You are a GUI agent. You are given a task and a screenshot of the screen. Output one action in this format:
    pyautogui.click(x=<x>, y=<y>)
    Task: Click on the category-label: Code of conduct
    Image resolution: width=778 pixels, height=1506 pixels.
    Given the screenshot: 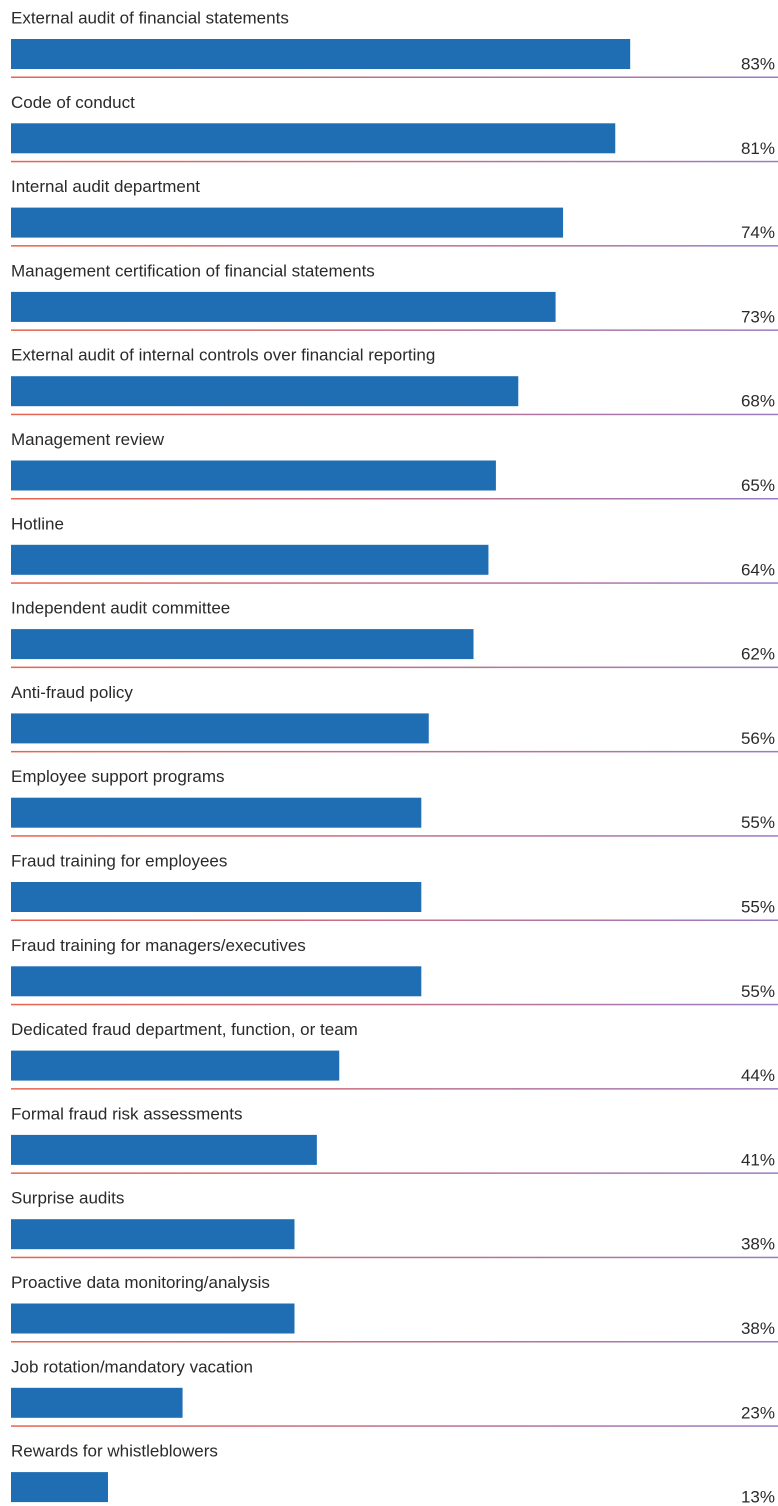 What is the action you would take?
    pyautogui.click(x=73, y=102)
    